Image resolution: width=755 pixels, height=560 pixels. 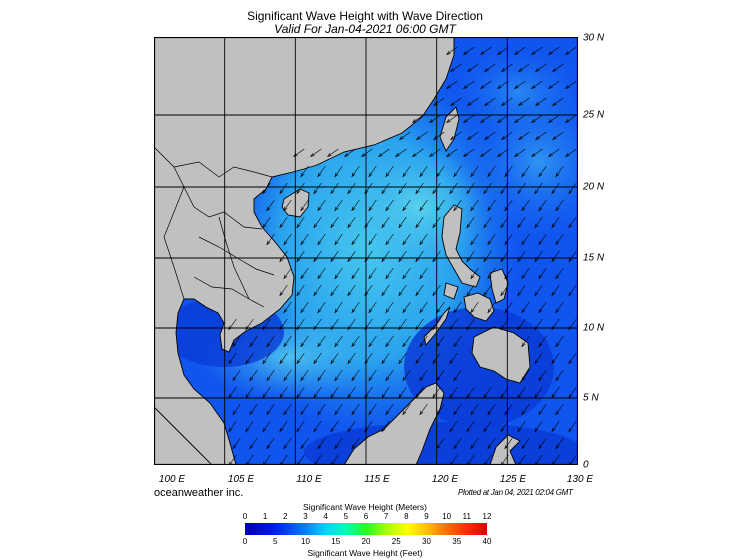 I want to click on lat-tick-20: 20 N, so click(x=594, y=187).